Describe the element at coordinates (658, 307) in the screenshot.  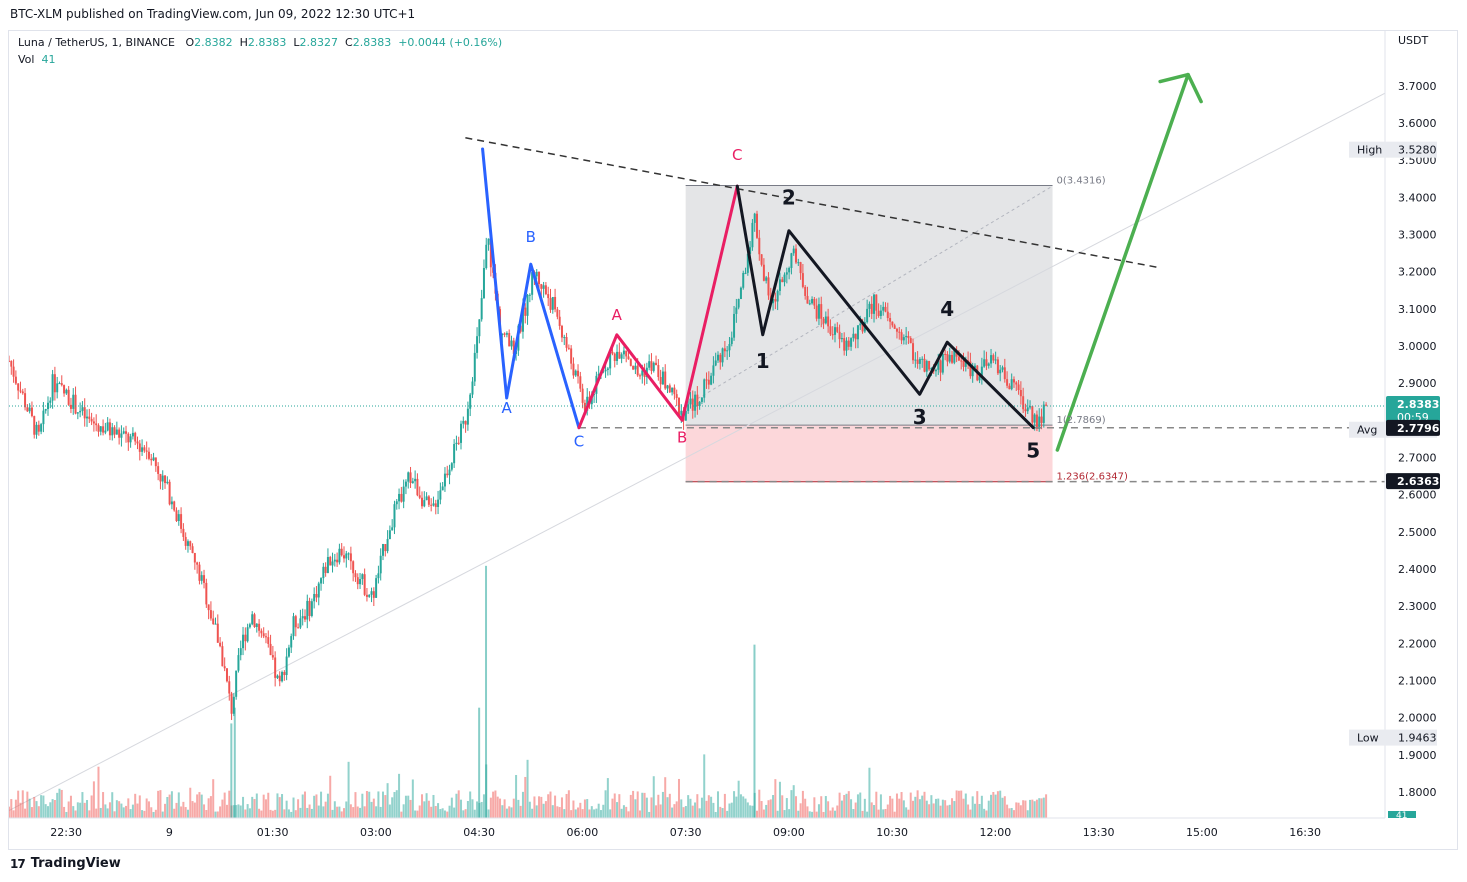
I see `wave-pink-abc` at that location.